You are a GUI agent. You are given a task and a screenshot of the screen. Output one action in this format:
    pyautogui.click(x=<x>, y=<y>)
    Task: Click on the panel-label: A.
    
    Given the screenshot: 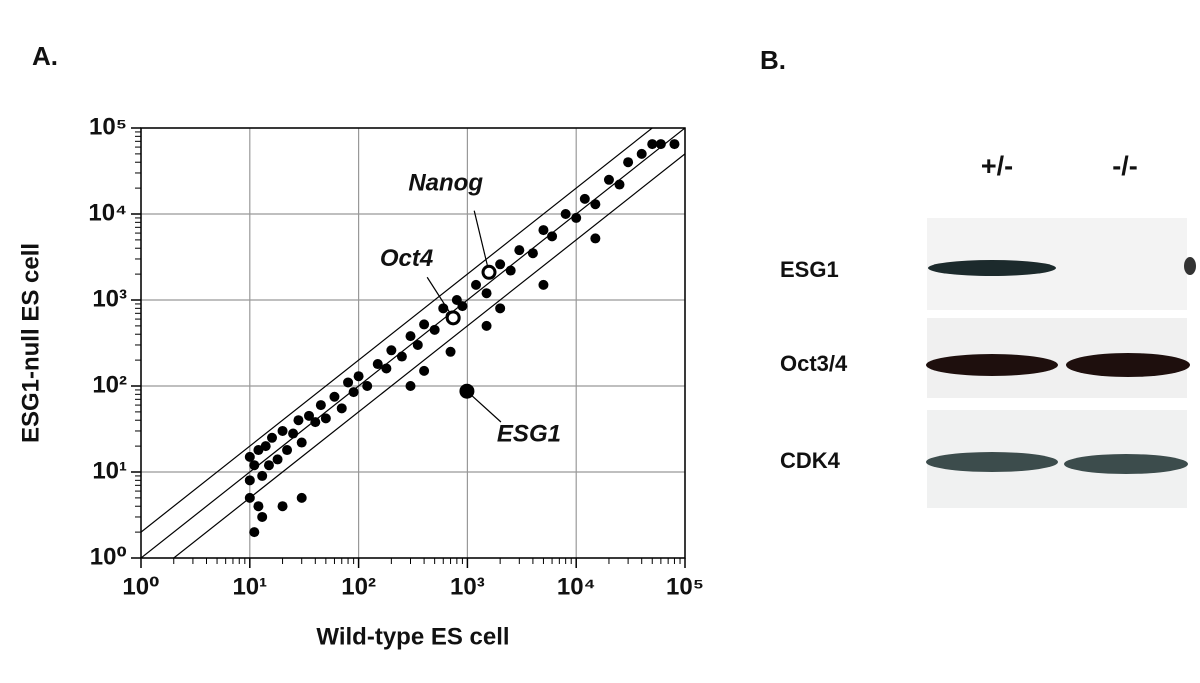 What is the action you would take?
    pyautogui.click(x=45, y=56)
    